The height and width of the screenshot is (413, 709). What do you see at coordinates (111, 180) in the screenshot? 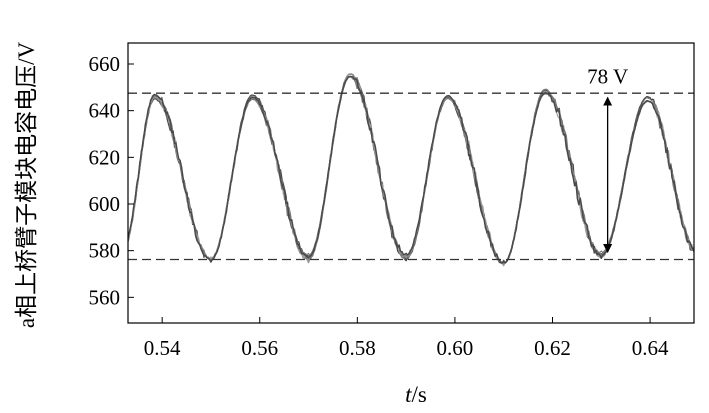
I see `y-axis: 560 580 600 620 640 660` at bounding box center [111, 180].